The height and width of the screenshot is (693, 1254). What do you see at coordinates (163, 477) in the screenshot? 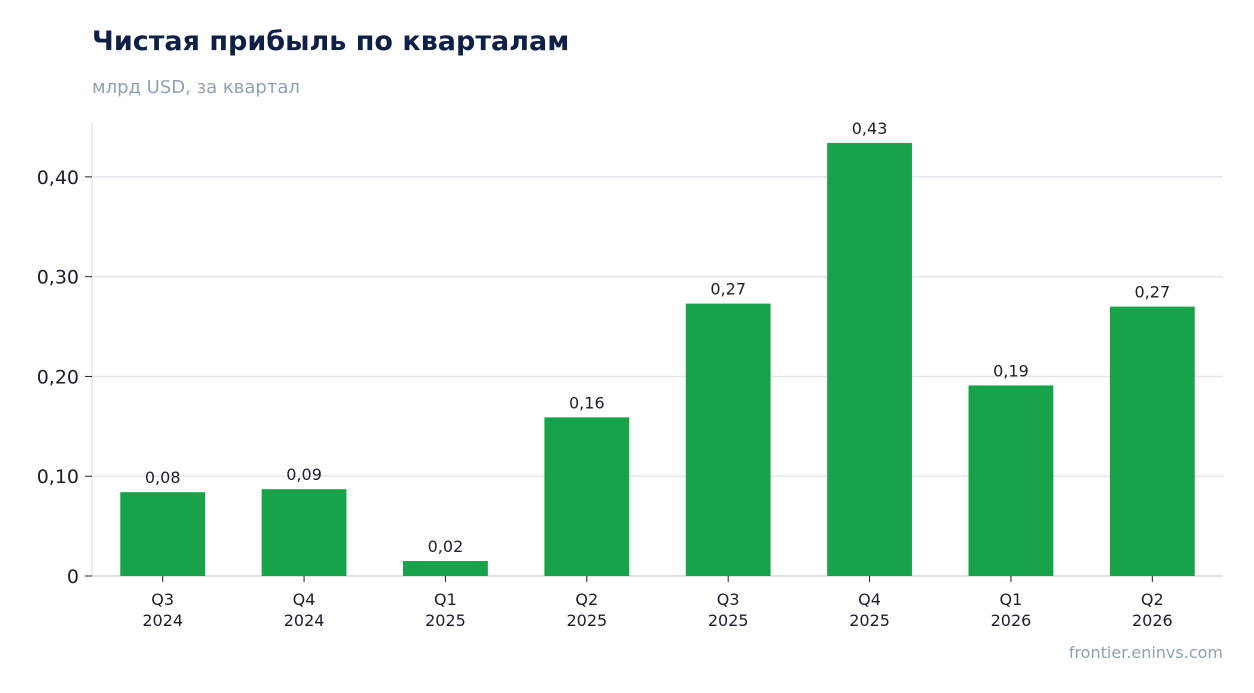
I see `data-label: 0,08` at bounding box center [163, 477].